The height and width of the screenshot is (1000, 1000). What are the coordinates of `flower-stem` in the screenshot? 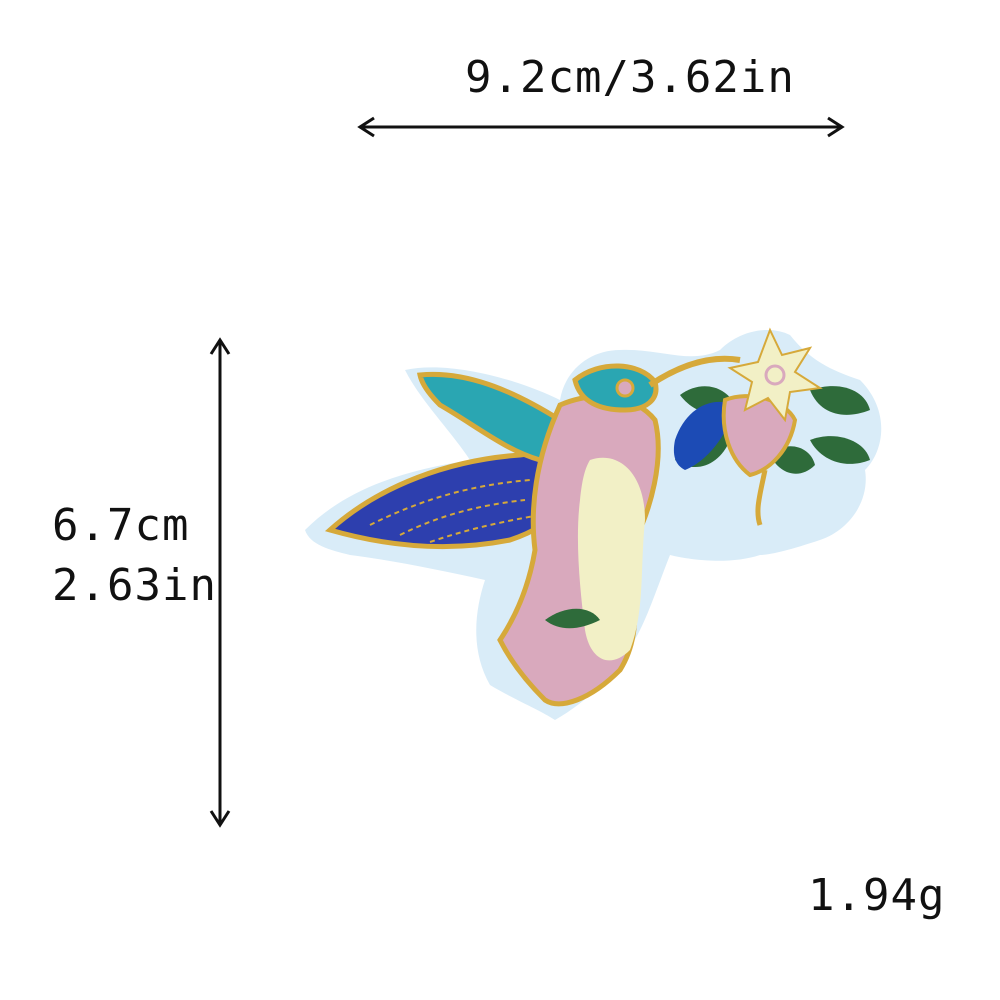 It's located at (761, 497).